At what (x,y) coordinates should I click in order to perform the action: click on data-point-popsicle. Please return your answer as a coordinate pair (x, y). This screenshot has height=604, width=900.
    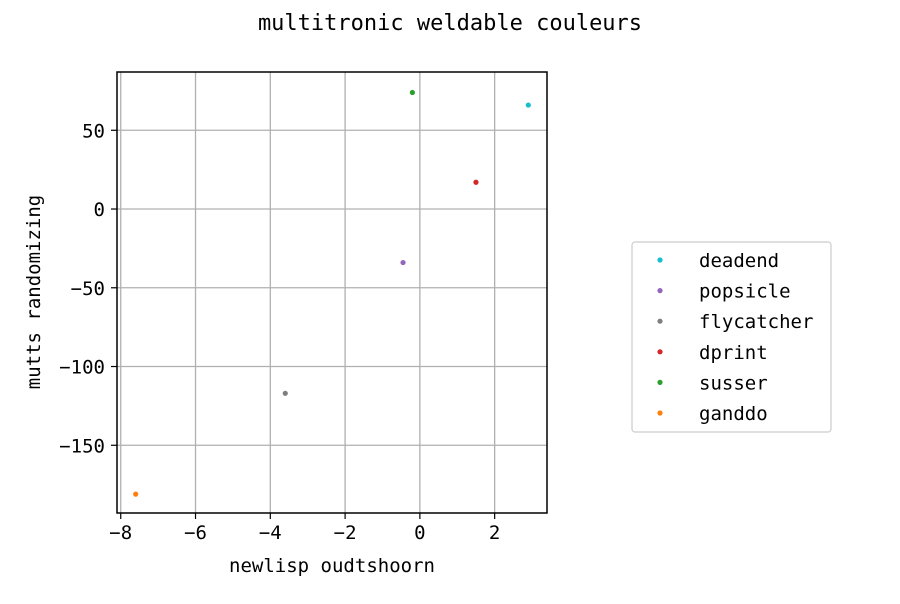
    Looking at the image, I should click on (403, 262).